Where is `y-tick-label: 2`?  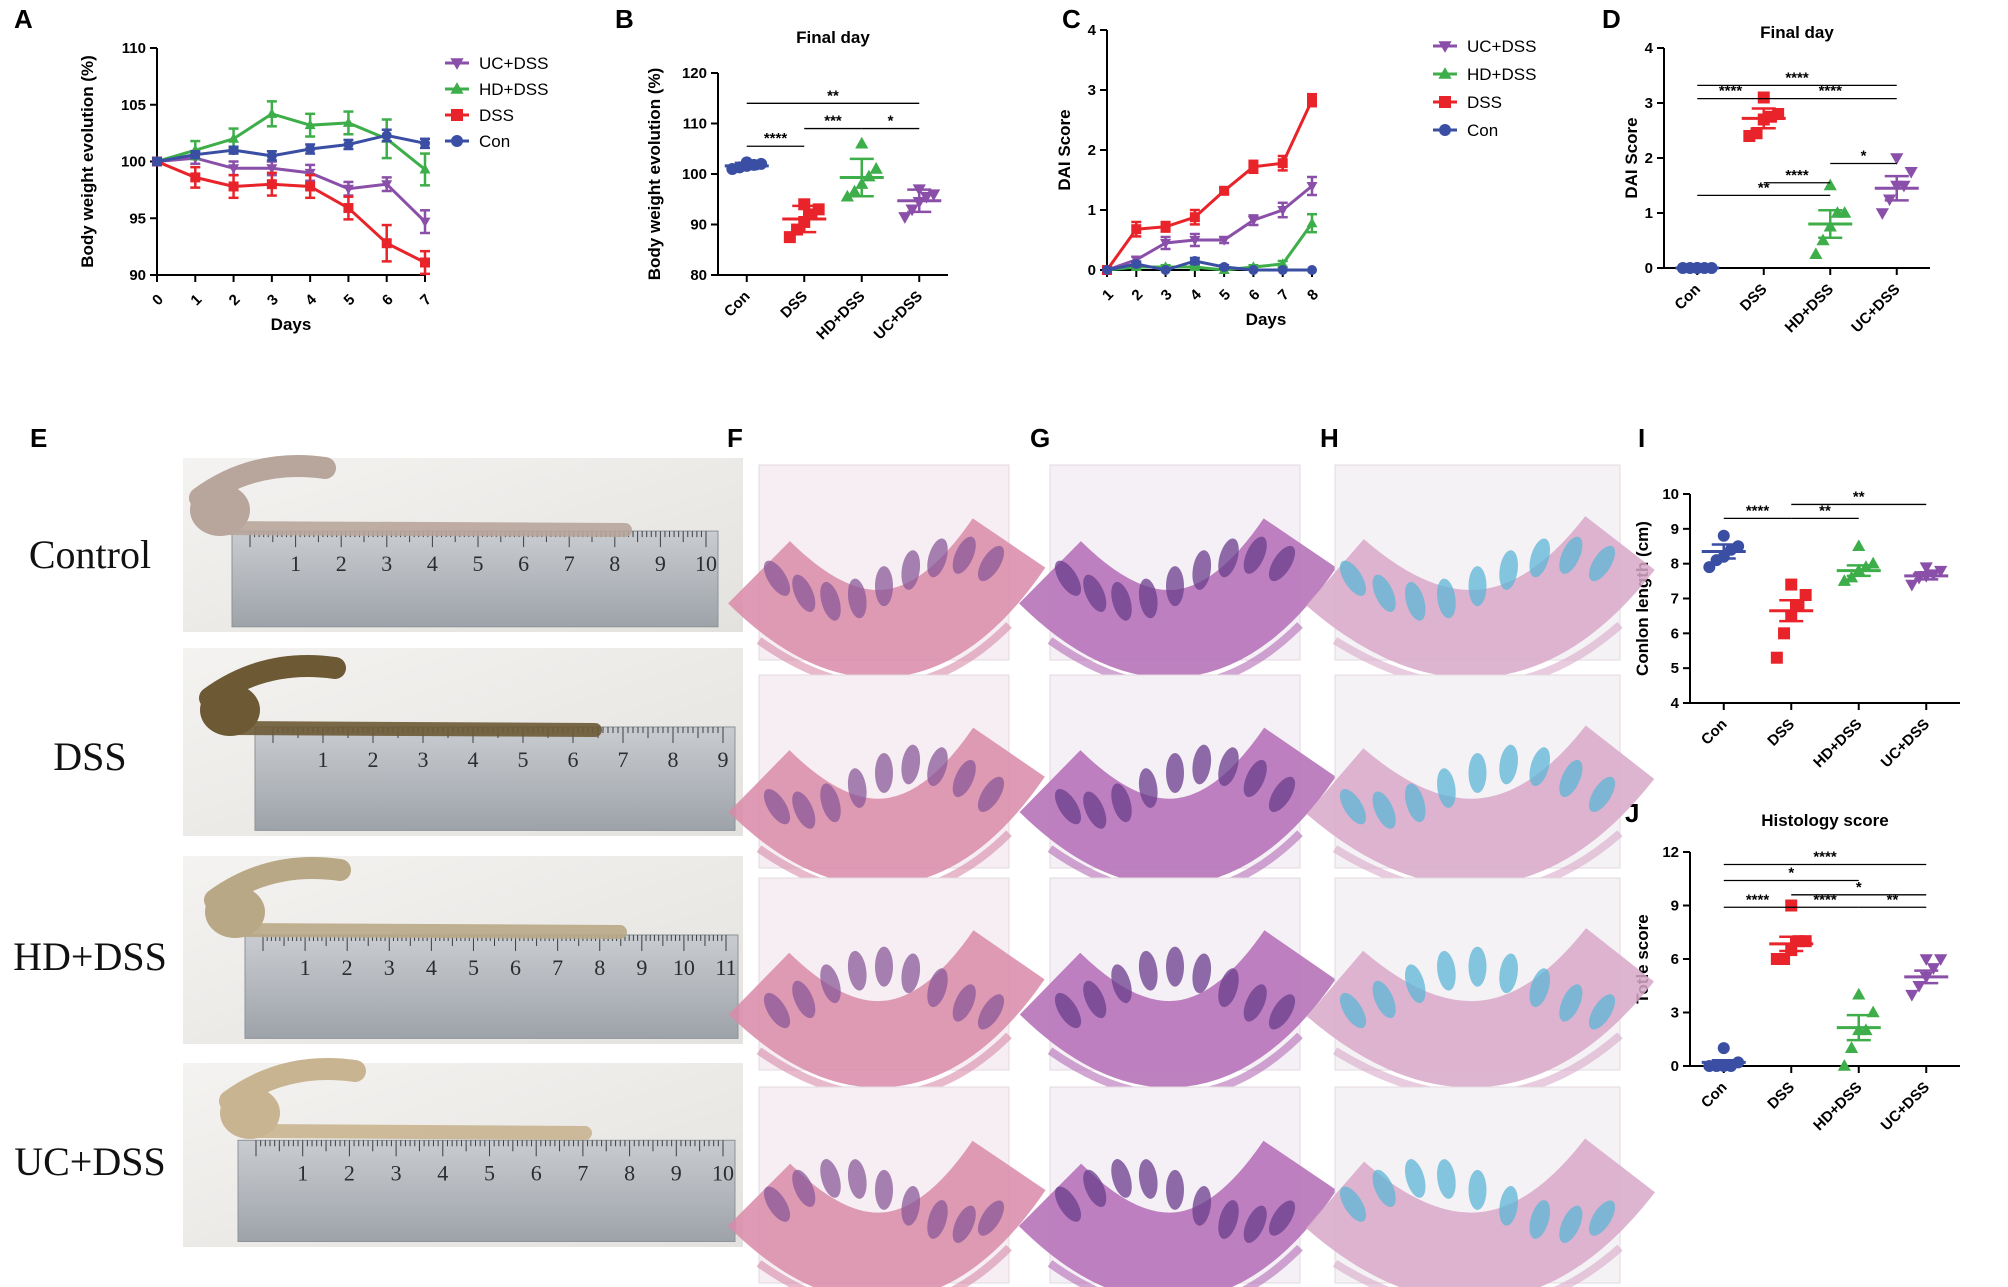
y-tick-label: 2 is located at coordinates (1649, 158).